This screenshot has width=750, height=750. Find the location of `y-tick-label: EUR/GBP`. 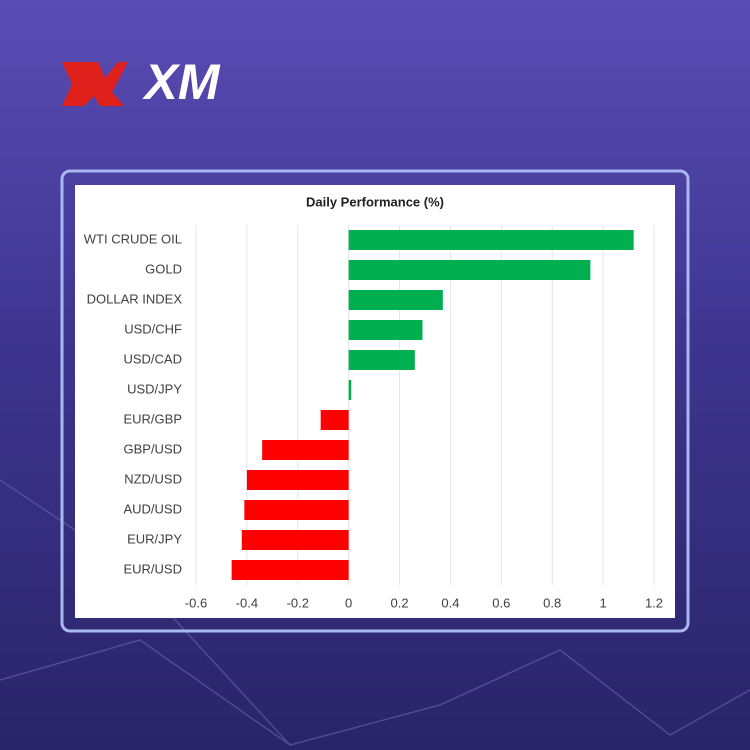

y-tick-label: EUR/GBP is located at coordinates (152, 418).